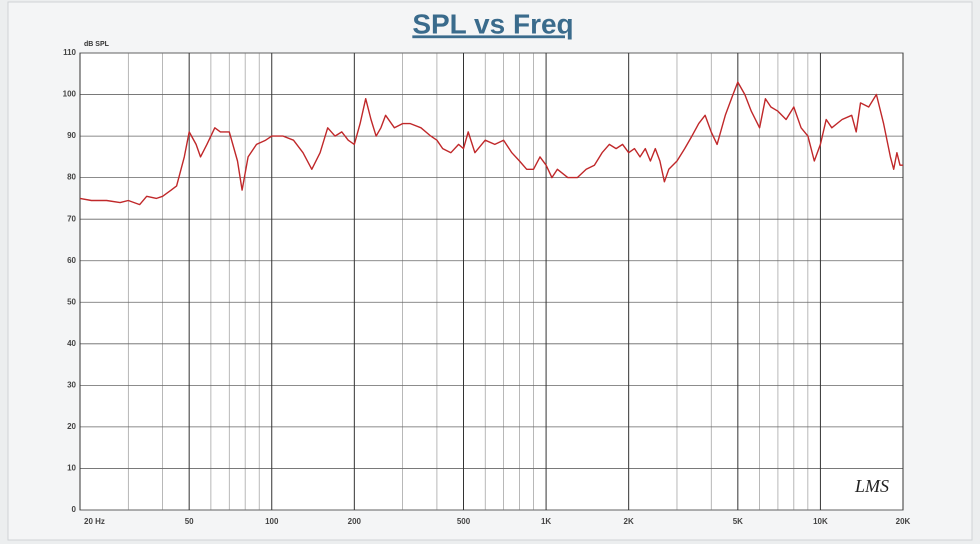  What do you see at coordinates (71, 218) in the screenshot?
I see `y-tick-label: 70` at bounding box center [71, 218].